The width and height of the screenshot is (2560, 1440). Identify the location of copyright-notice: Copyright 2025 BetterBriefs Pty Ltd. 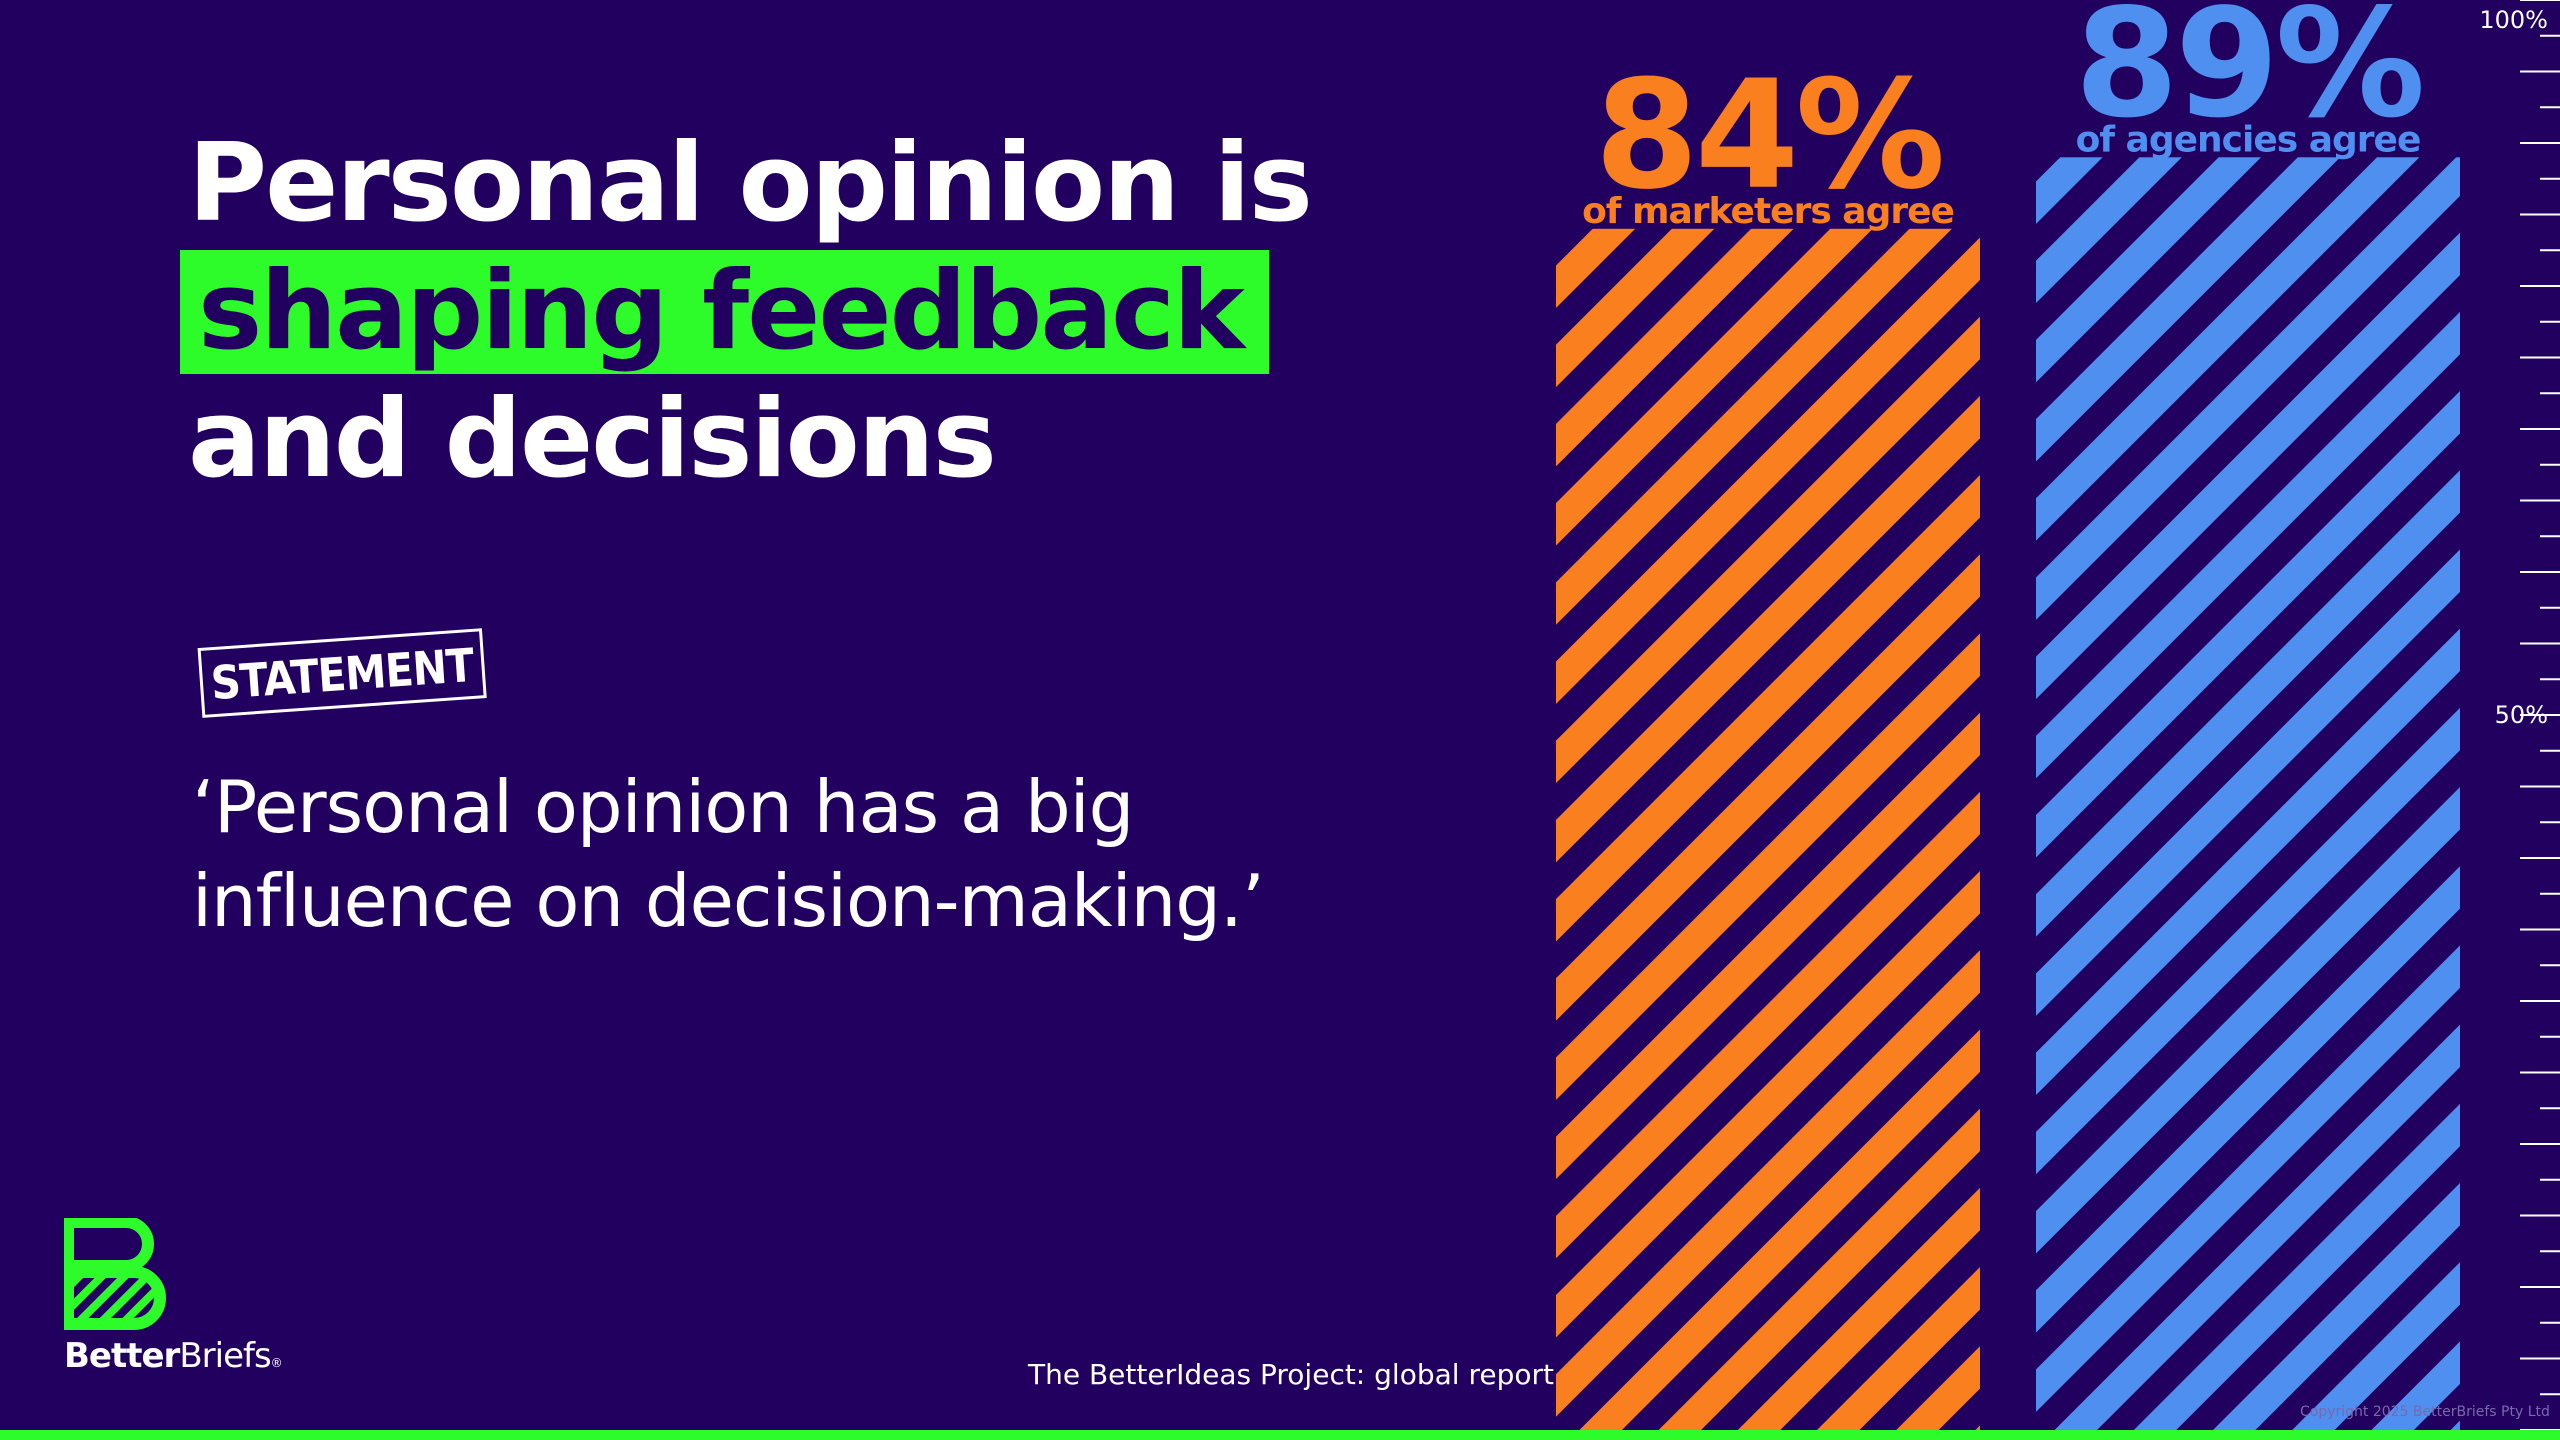
(2425, 1412).